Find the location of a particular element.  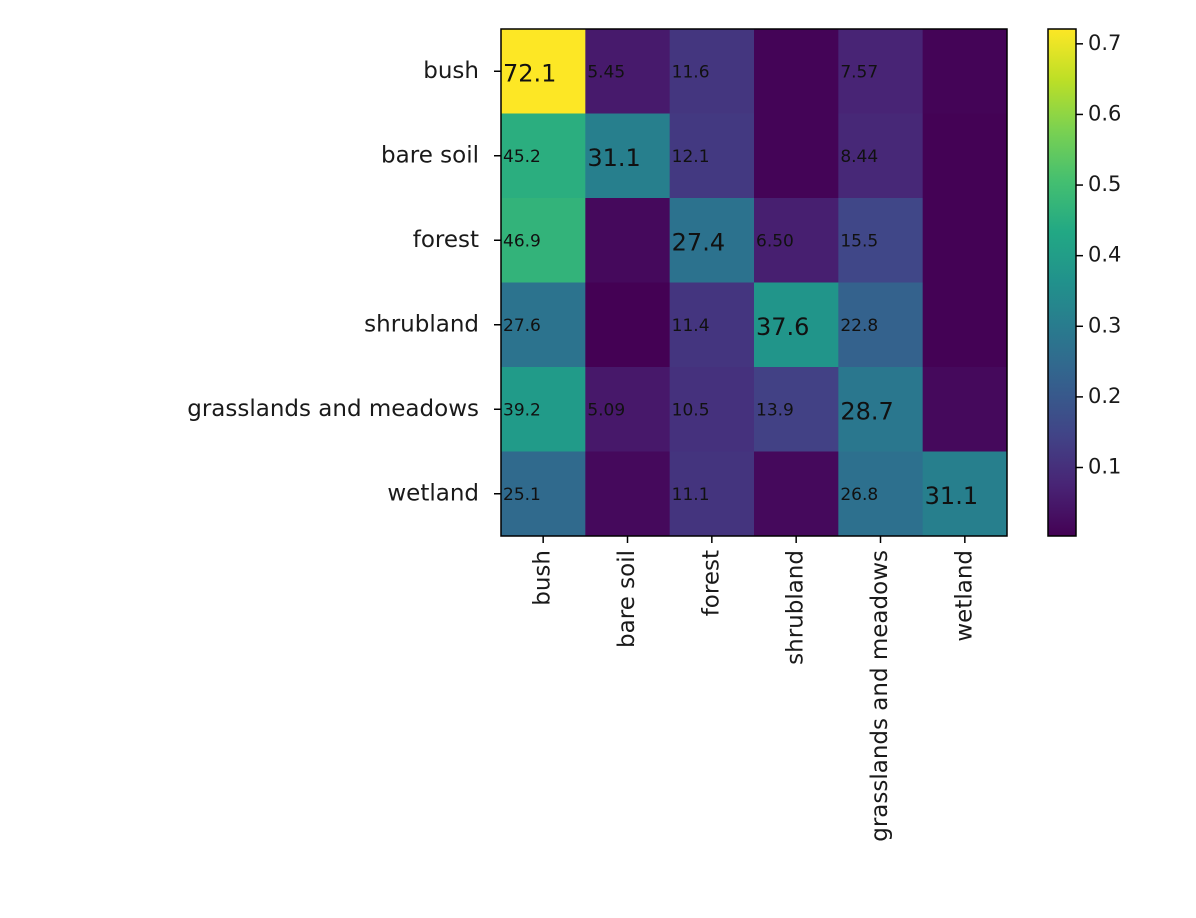

y-tick-label: bush is located at coordinates (451, 71).